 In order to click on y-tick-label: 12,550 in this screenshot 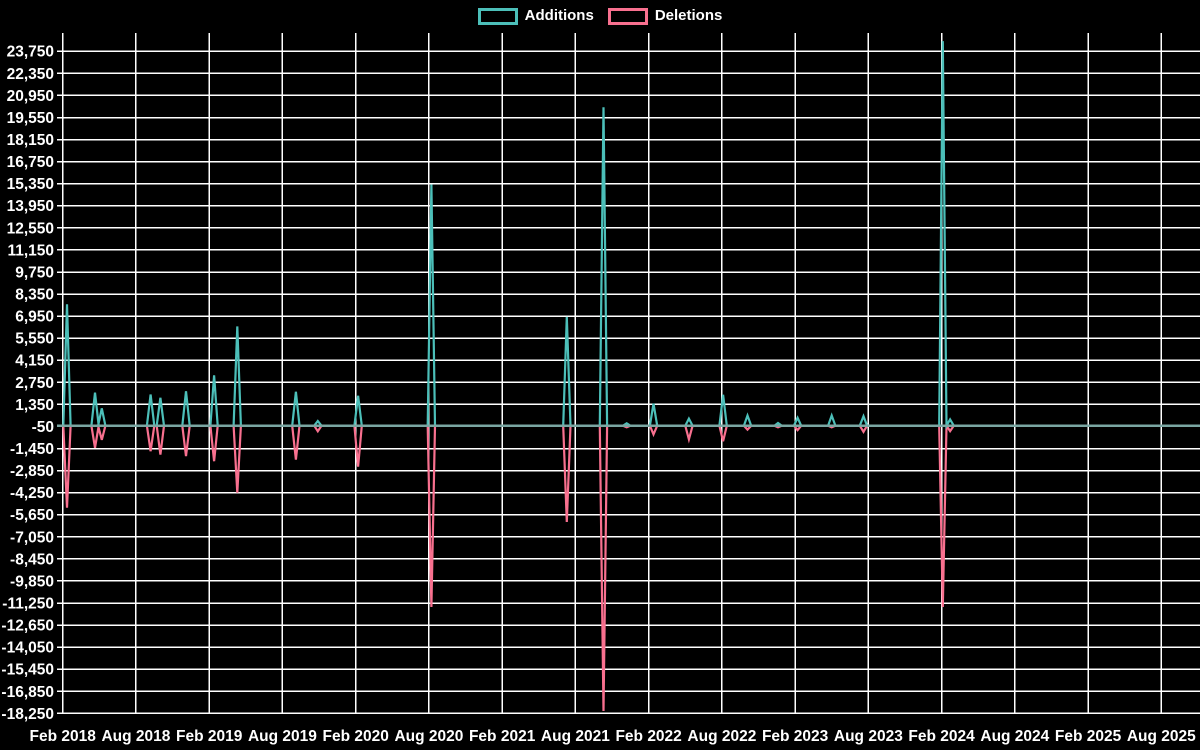, I will do `click(30, 228)`.